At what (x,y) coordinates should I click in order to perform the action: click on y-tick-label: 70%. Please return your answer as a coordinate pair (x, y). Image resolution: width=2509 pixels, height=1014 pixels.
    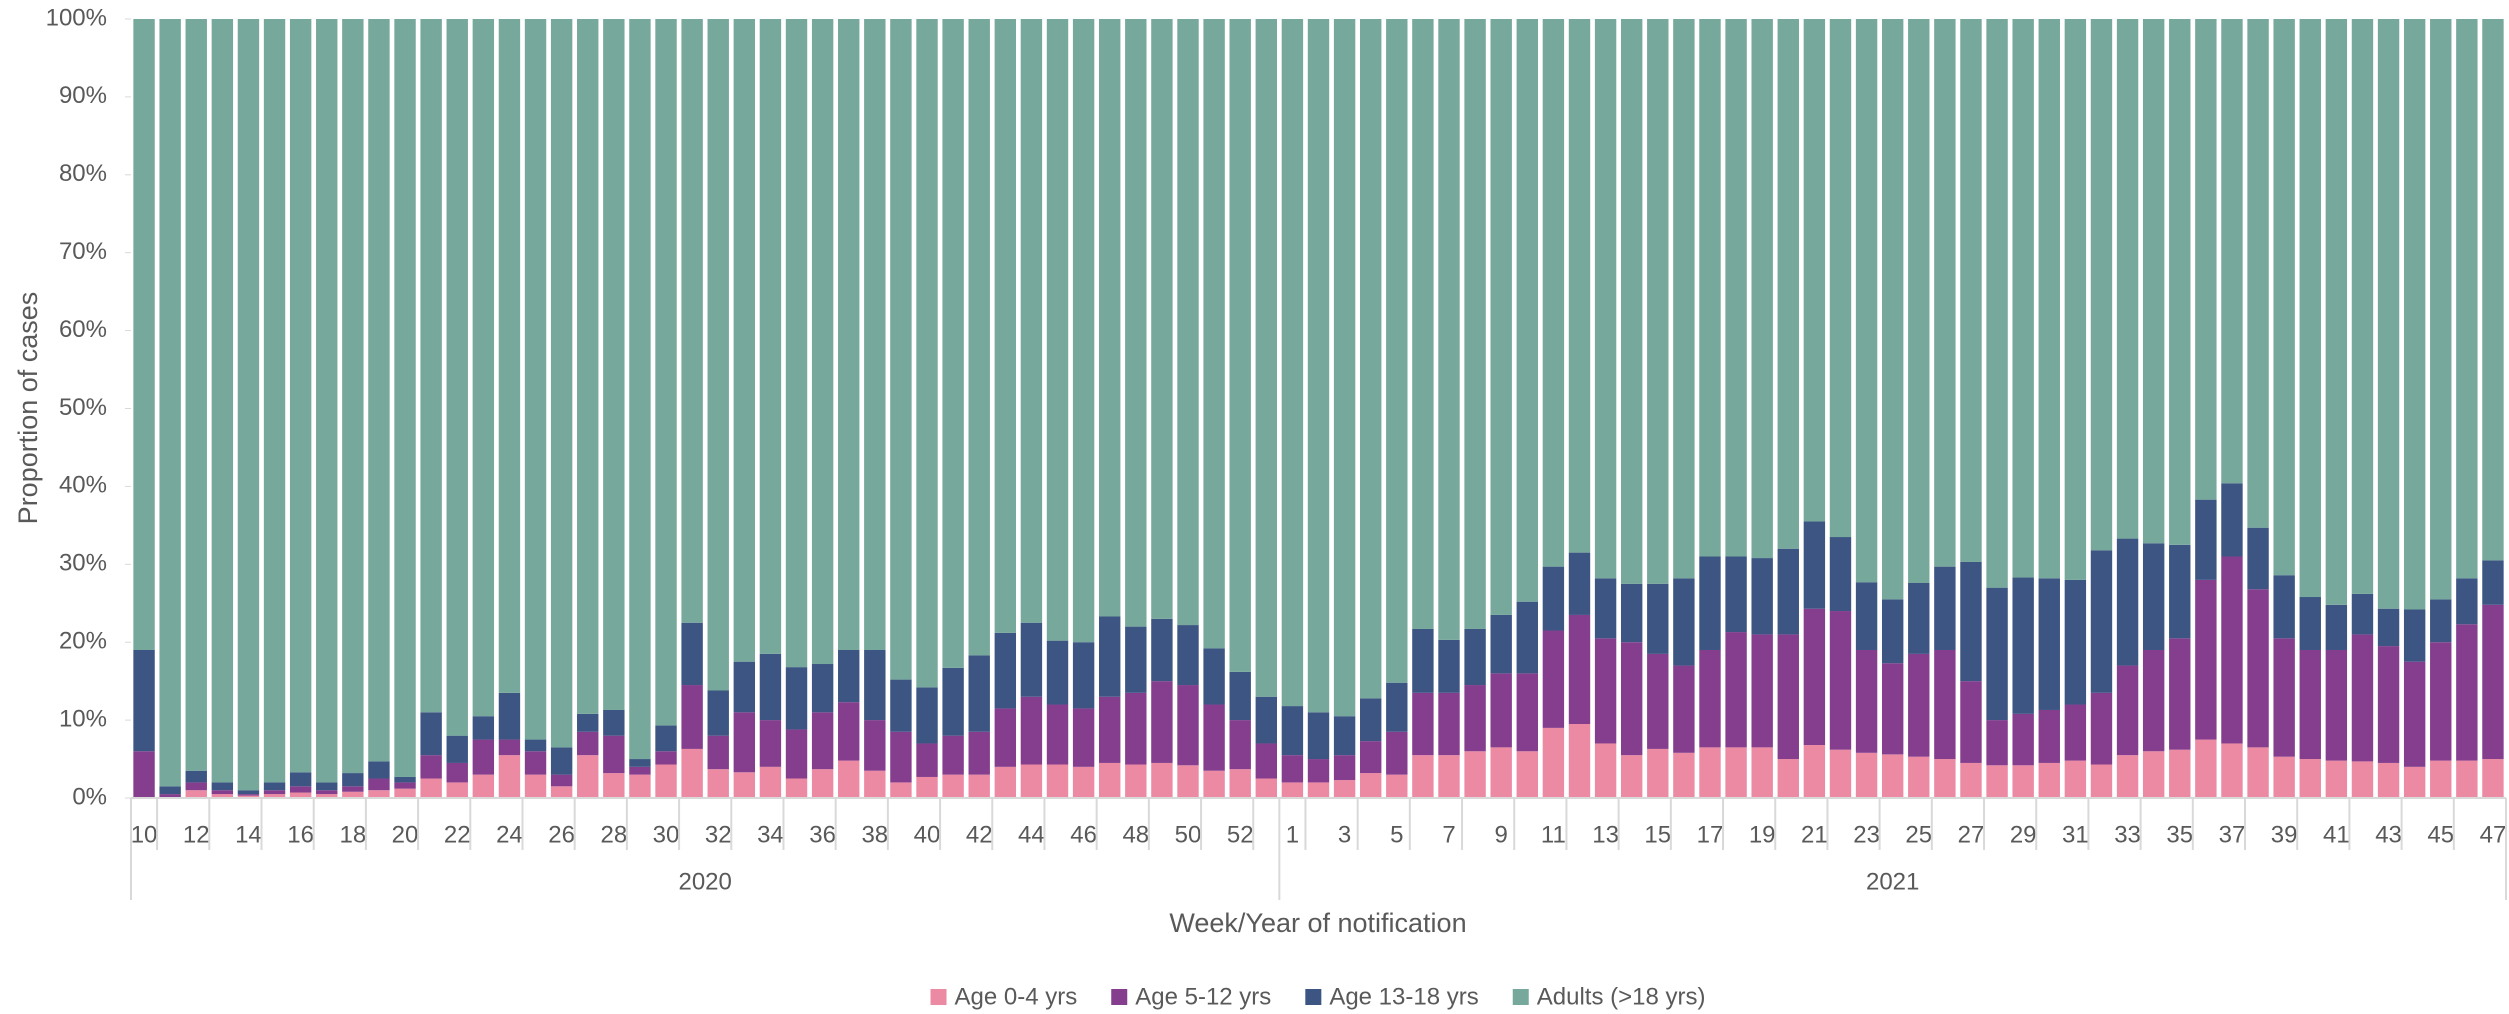
    Looking at the image, I should click on (83, 251).